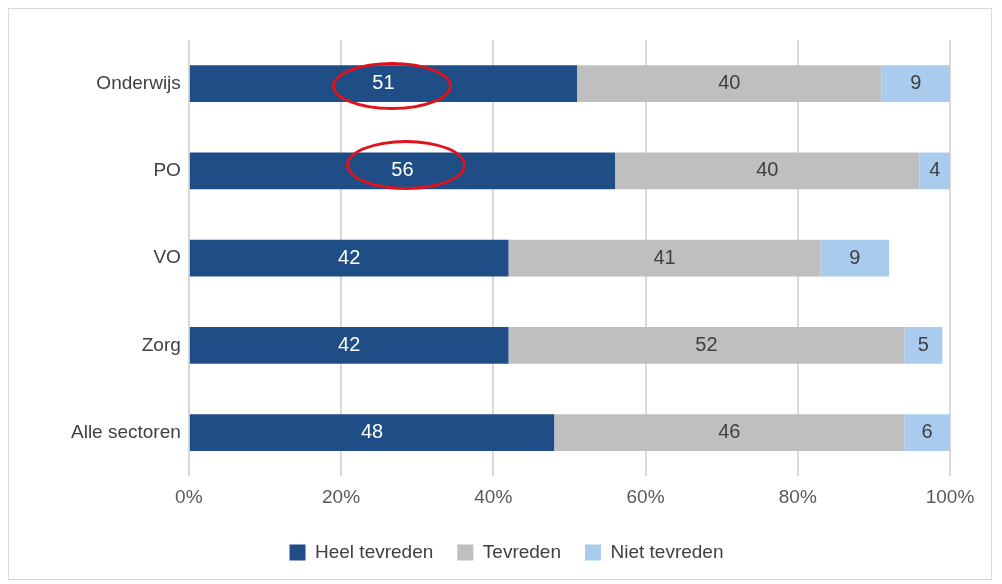  Describe the element at coordinates (341, 496) in the screenshot. I see `x-tick-label: 20%` at that location.